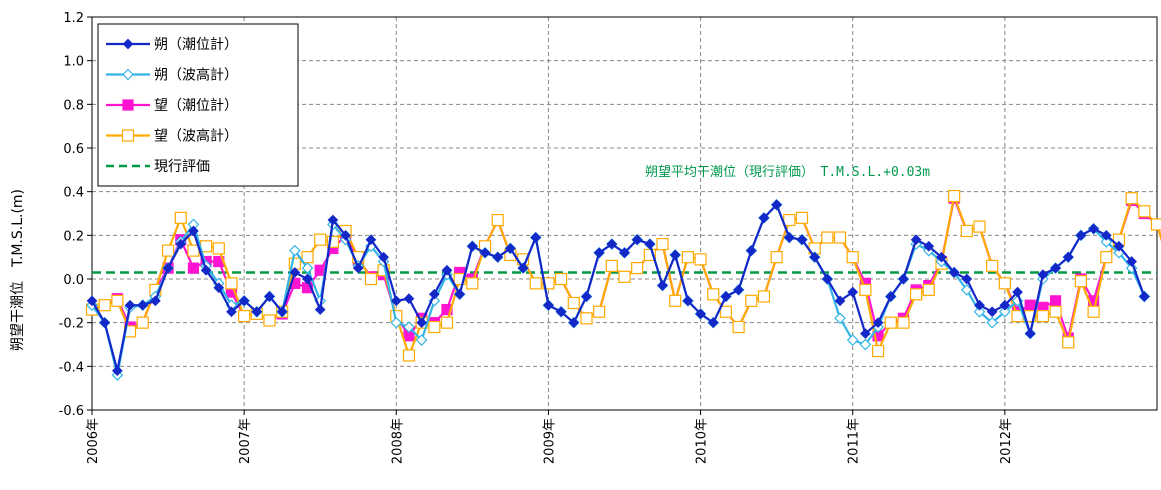 The width and height of the screenshot is (1161, 490). I want to click on y-tick-label: 0.0, so click(73, 280).